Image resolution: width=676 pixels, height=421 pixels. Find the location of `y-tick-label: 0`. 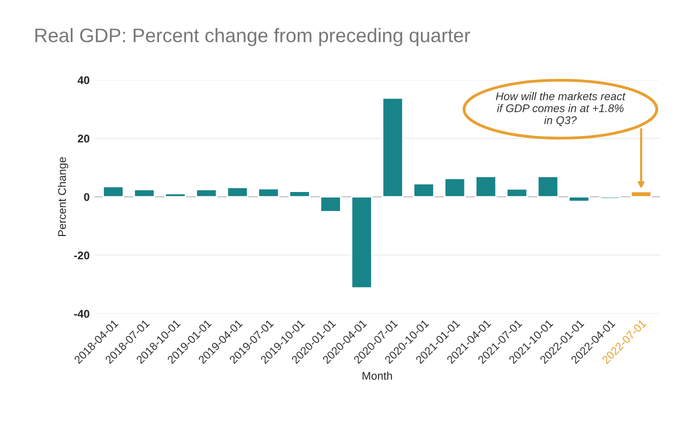

y-tick-label: 0 is located at coordinates (87, 197).